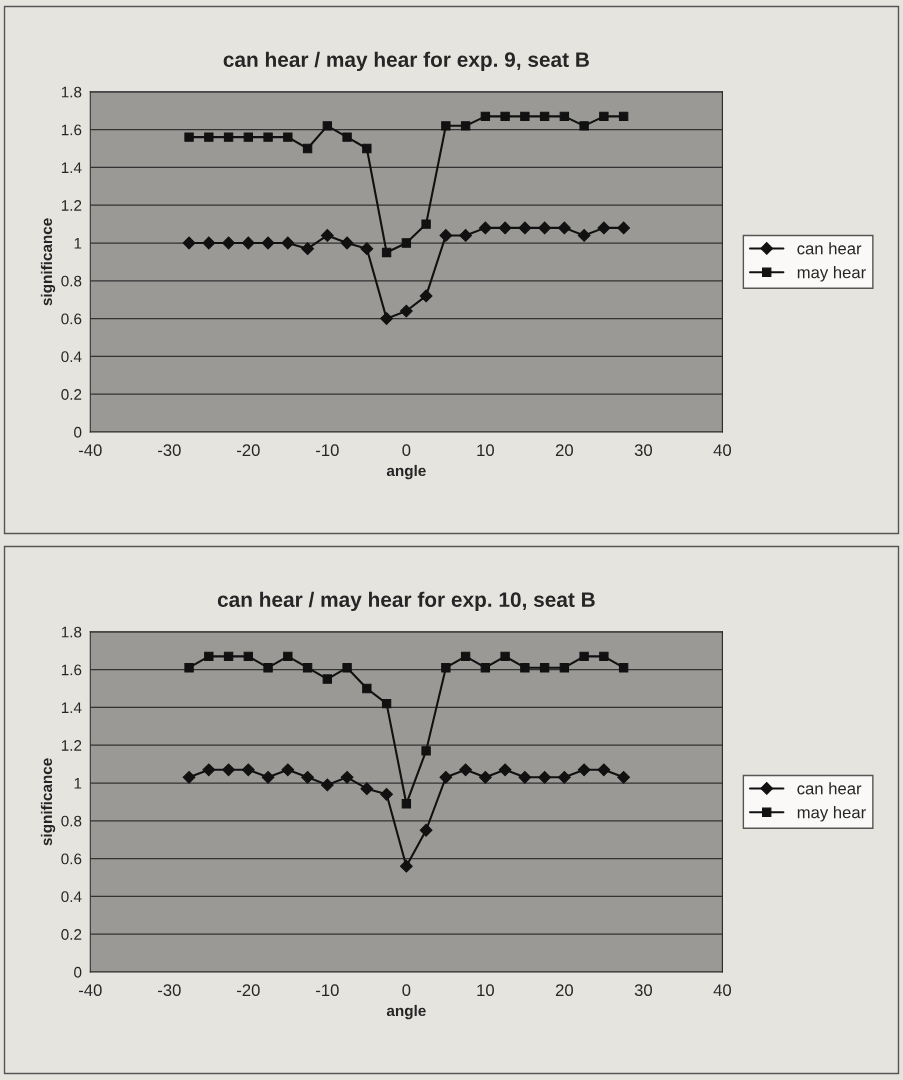  I want to click on y-axis-title: significance, so click(48, 262).